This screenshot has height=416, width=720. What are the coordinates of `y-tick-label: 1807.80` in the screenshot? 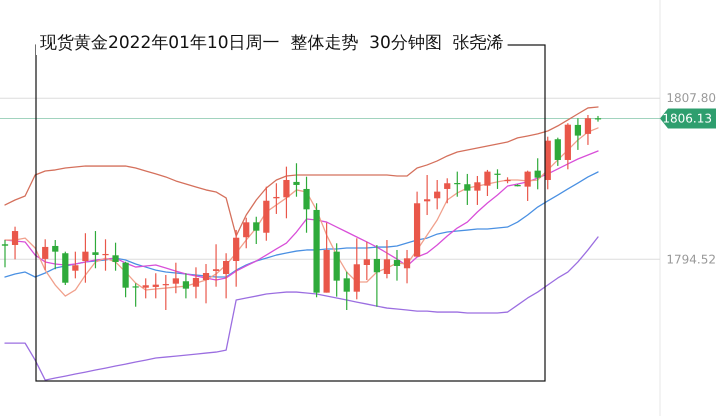 It's located at (691, 98).